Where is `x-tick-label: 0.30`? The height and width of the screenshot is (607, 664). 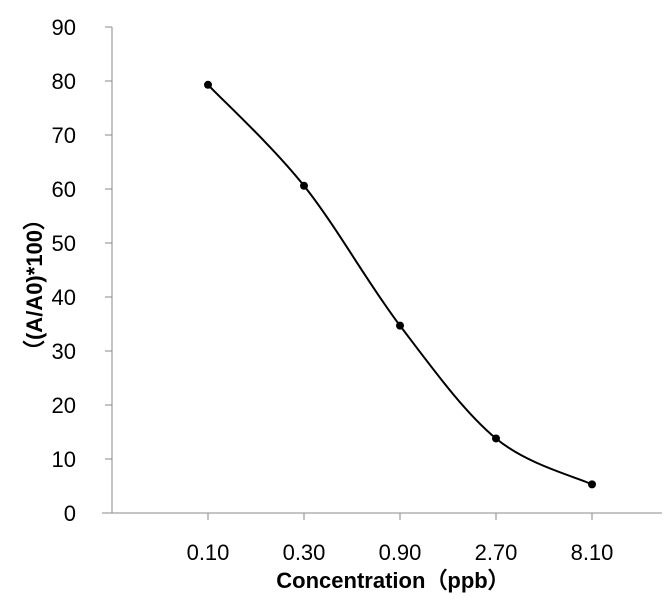 x-tick-label: 0.30 is located at coordinates (304, 552).